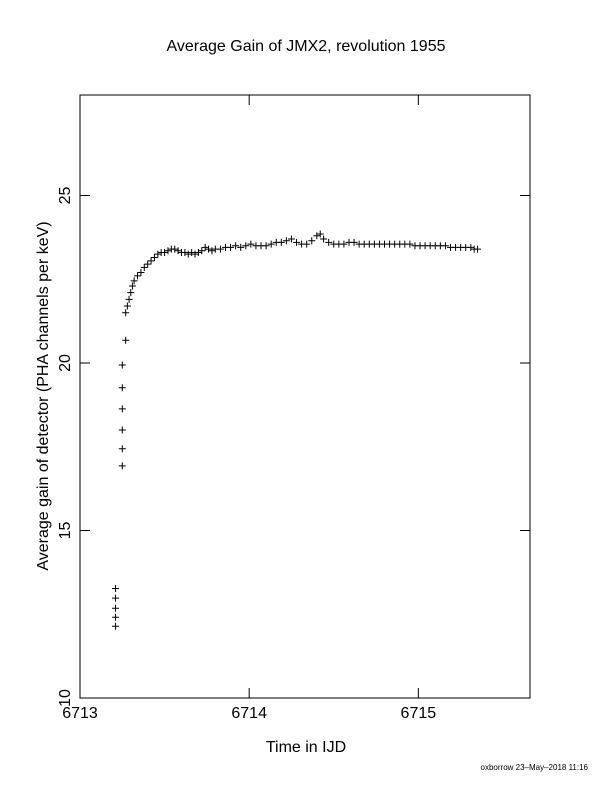 This screenshot has height=792, width=612. I want to click on chart-title: Average Gain of JMX2, revolution 1955, so click(306, 46).